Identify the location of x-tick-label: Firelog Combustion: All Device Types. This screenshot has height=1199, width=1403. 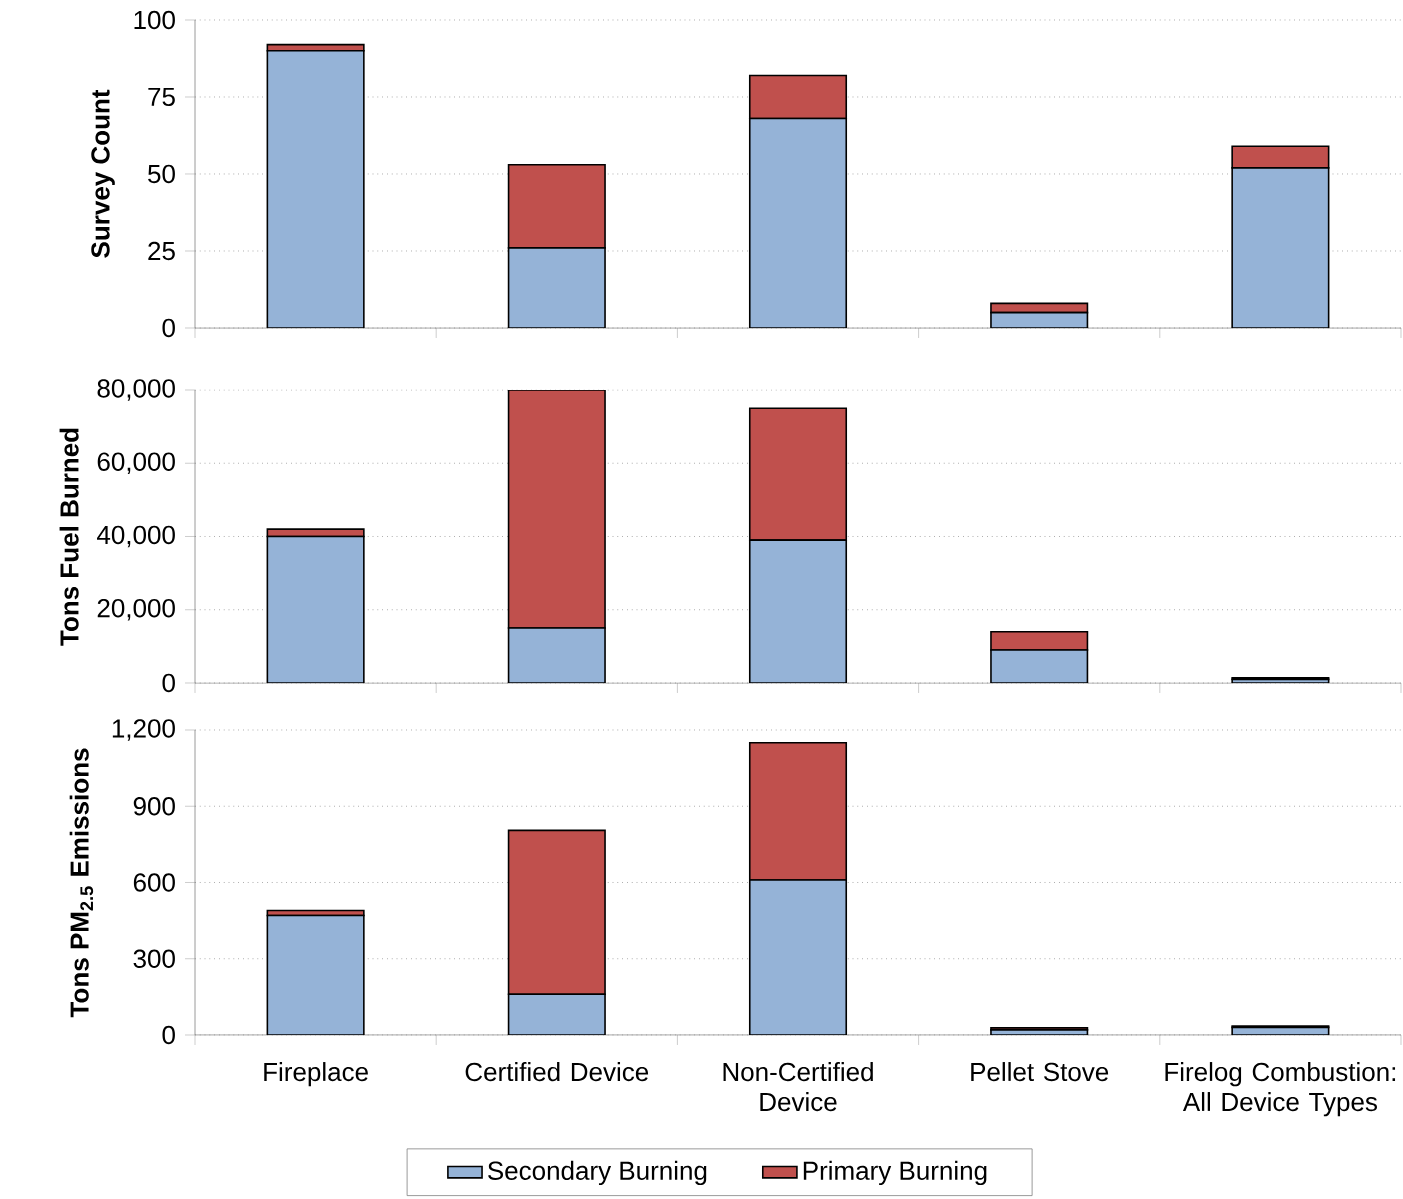
(1280, 1089).